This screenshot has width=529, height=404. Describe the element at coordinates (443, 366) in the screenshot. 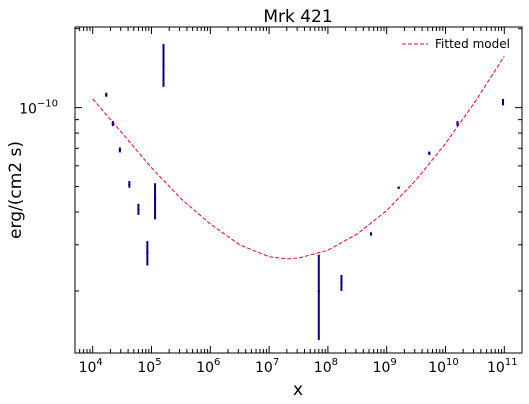

I see `x-tick-label: 10¹⁰` at that location.